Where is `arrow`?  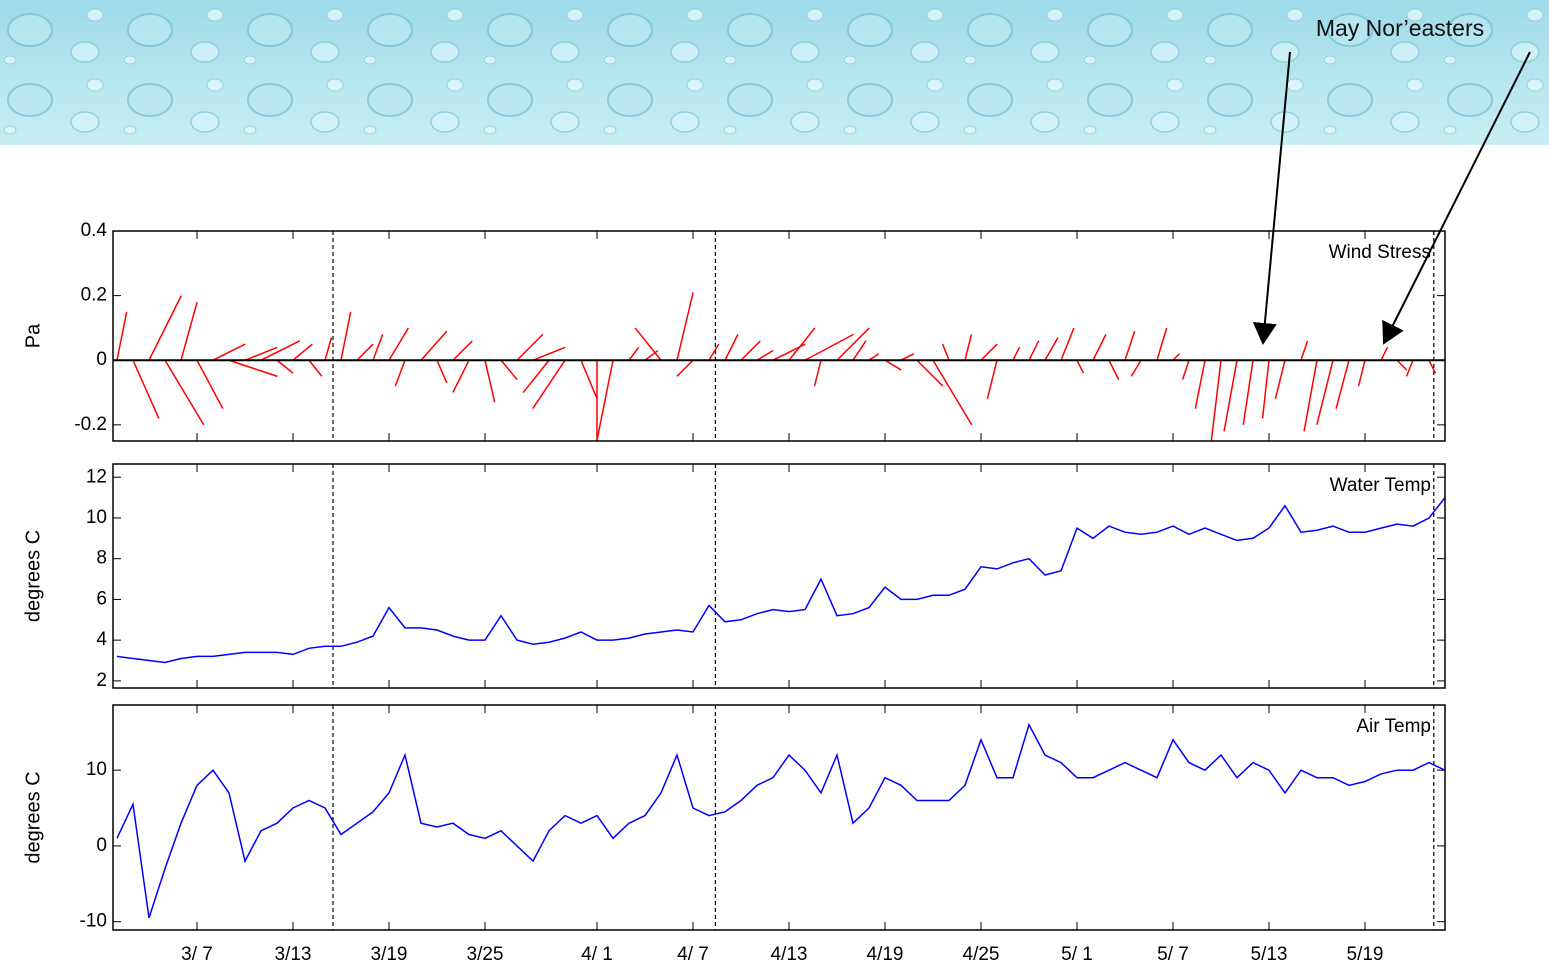
arrow is located at coordinates (1456, 198).